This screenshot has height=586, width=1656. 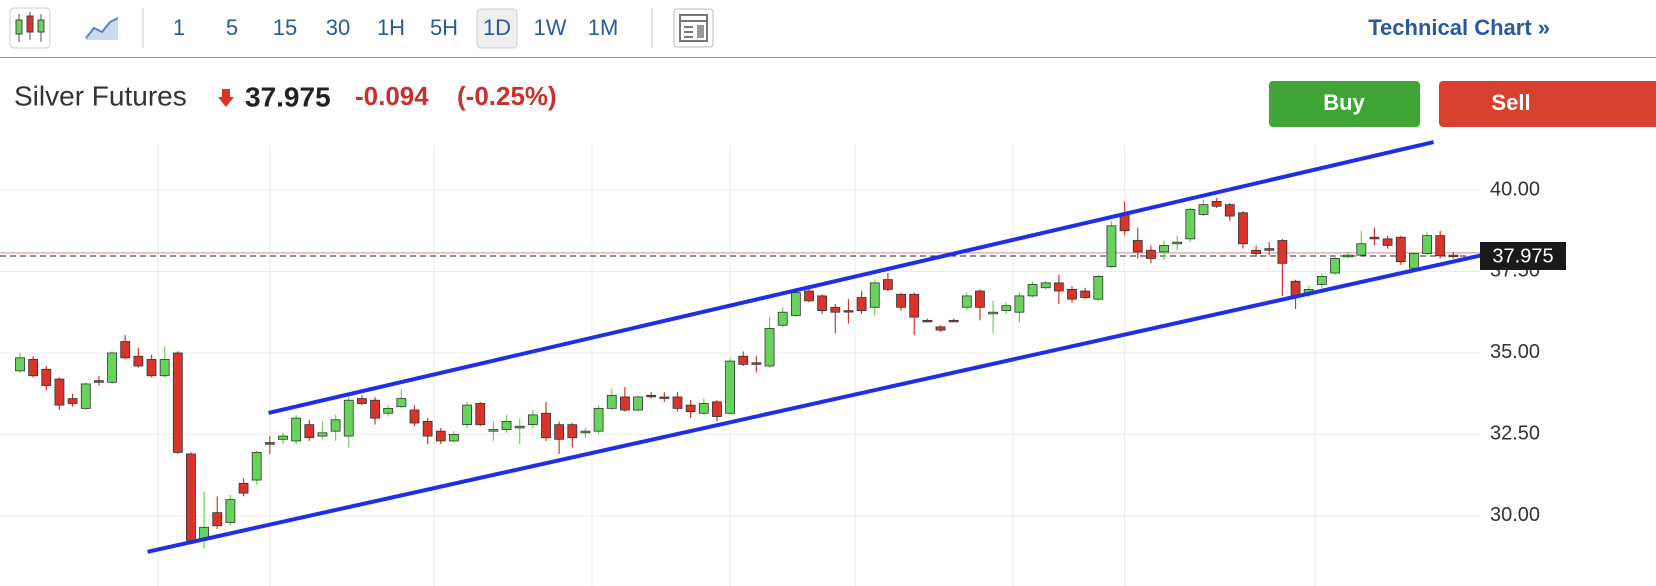 I want to click on price-change: -0.094, so click(x=392, y=96).